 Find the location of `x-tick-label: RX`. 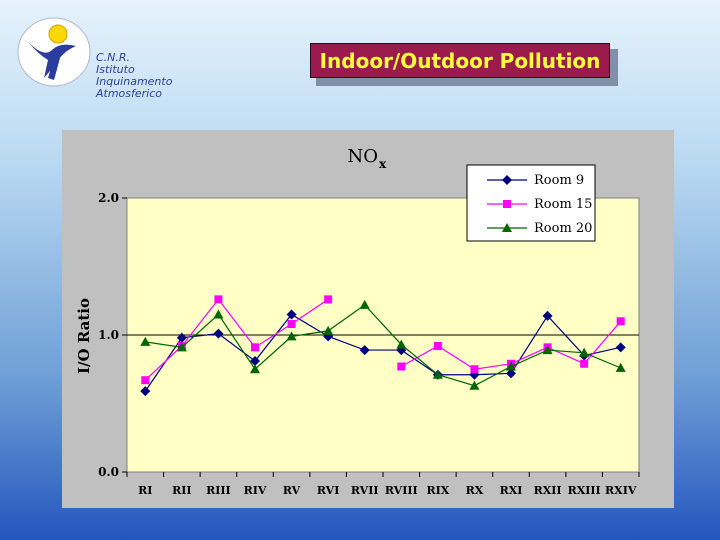

x-tick-label: RX is located at coordinates (475, 490).